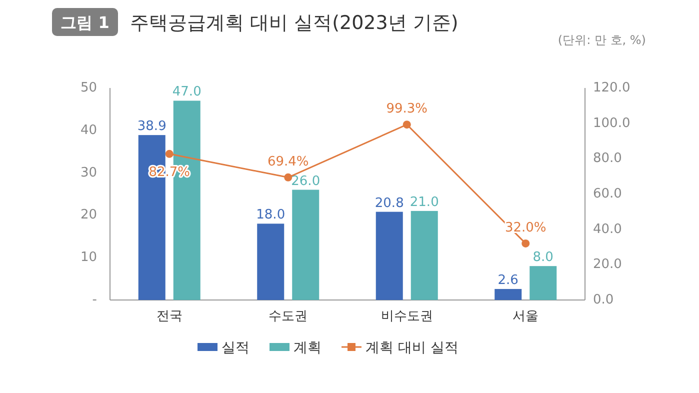 The width and height of the screenshot is (699, 393). I want to click on y2-tick-label: 100.0, so click(611, 123).